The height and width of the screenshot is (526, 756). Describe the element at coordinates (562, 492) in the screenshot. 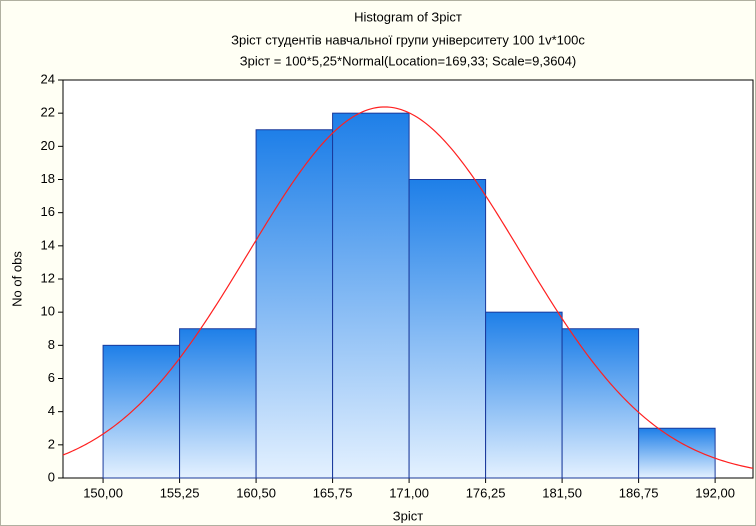

I see `x-tick-label: 181,50` at that location.